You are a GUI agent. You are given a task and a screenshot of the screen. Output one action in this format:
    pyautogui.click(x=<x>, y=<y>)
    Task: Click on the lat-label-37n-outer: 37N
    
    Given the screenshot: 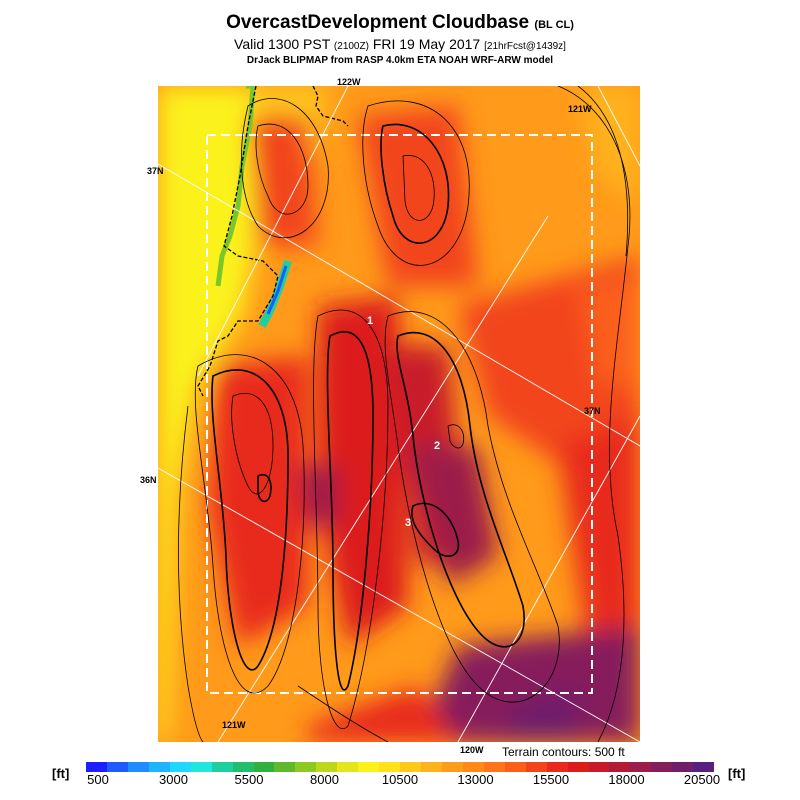 What is the action you would take?
    pyautogui.click(x=155, y=171)
    